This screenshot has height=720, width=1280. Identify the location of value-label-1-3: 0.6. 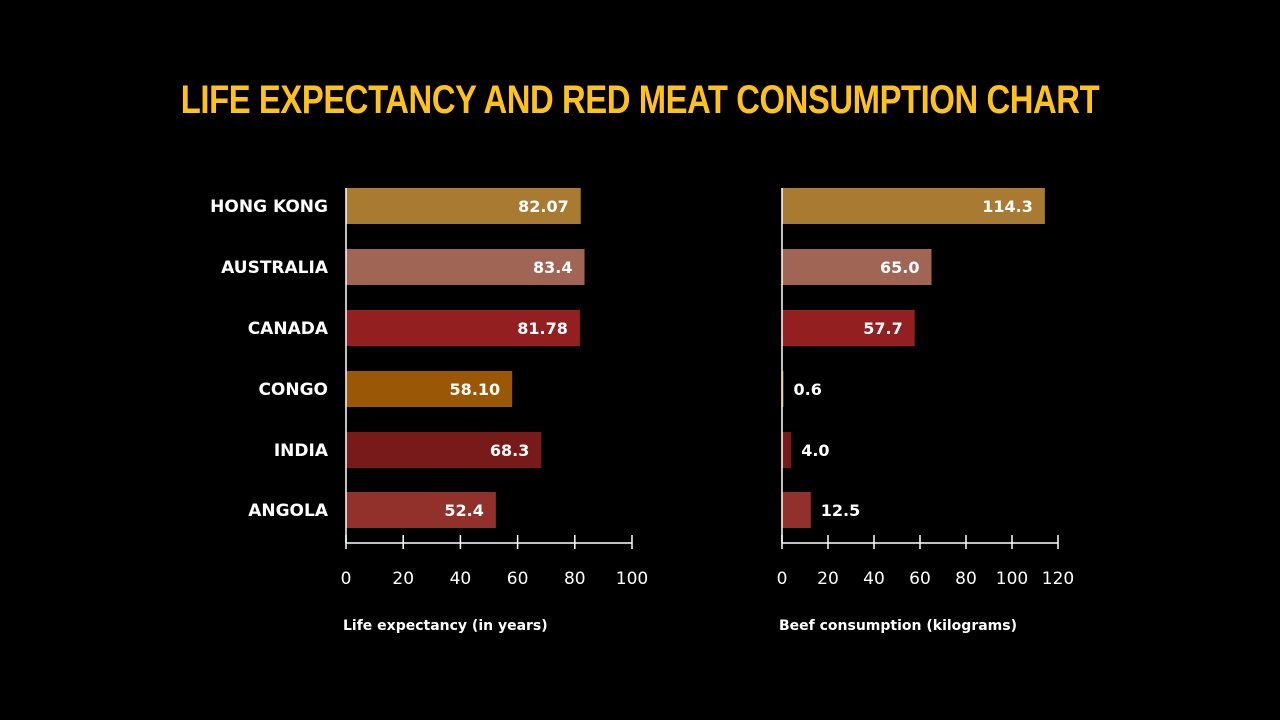
(808, 389).